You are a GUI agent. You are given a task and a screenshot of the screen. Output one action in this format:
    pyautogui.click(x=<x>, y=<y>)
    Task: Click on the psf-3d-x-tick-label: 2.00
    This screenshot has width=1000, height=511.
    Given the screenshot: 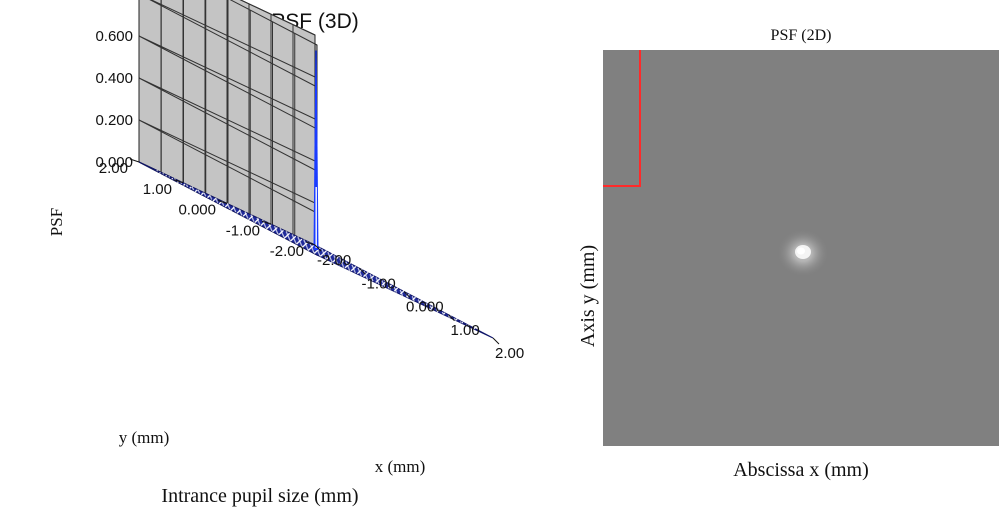 What is the action you would take?
    pyautogui.click(x=509, y=353)
    